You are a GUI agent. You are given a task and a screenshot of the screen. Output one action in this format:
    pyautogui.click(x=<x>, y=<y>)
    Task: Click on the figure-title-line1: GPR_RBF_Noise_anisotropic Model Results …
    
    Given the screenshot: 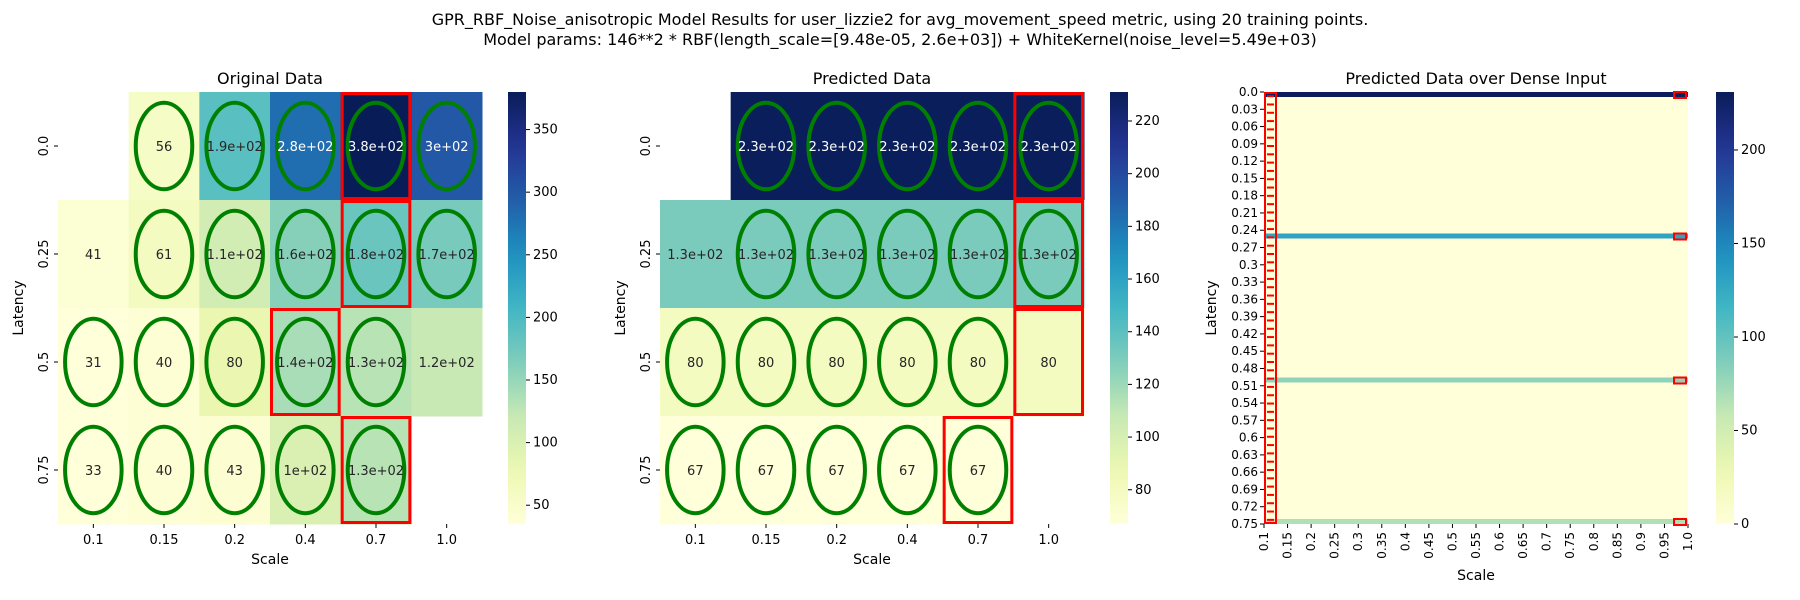 What is the action you would take?
    pyautogui.click(x=900, y=19)
    